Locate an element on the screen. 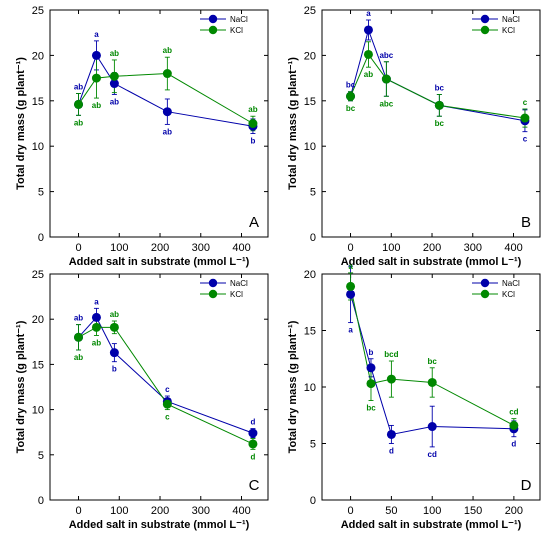 This screenshot has width=550, height=536. sig-label-nacl: c is located at coordinates (167, 389).